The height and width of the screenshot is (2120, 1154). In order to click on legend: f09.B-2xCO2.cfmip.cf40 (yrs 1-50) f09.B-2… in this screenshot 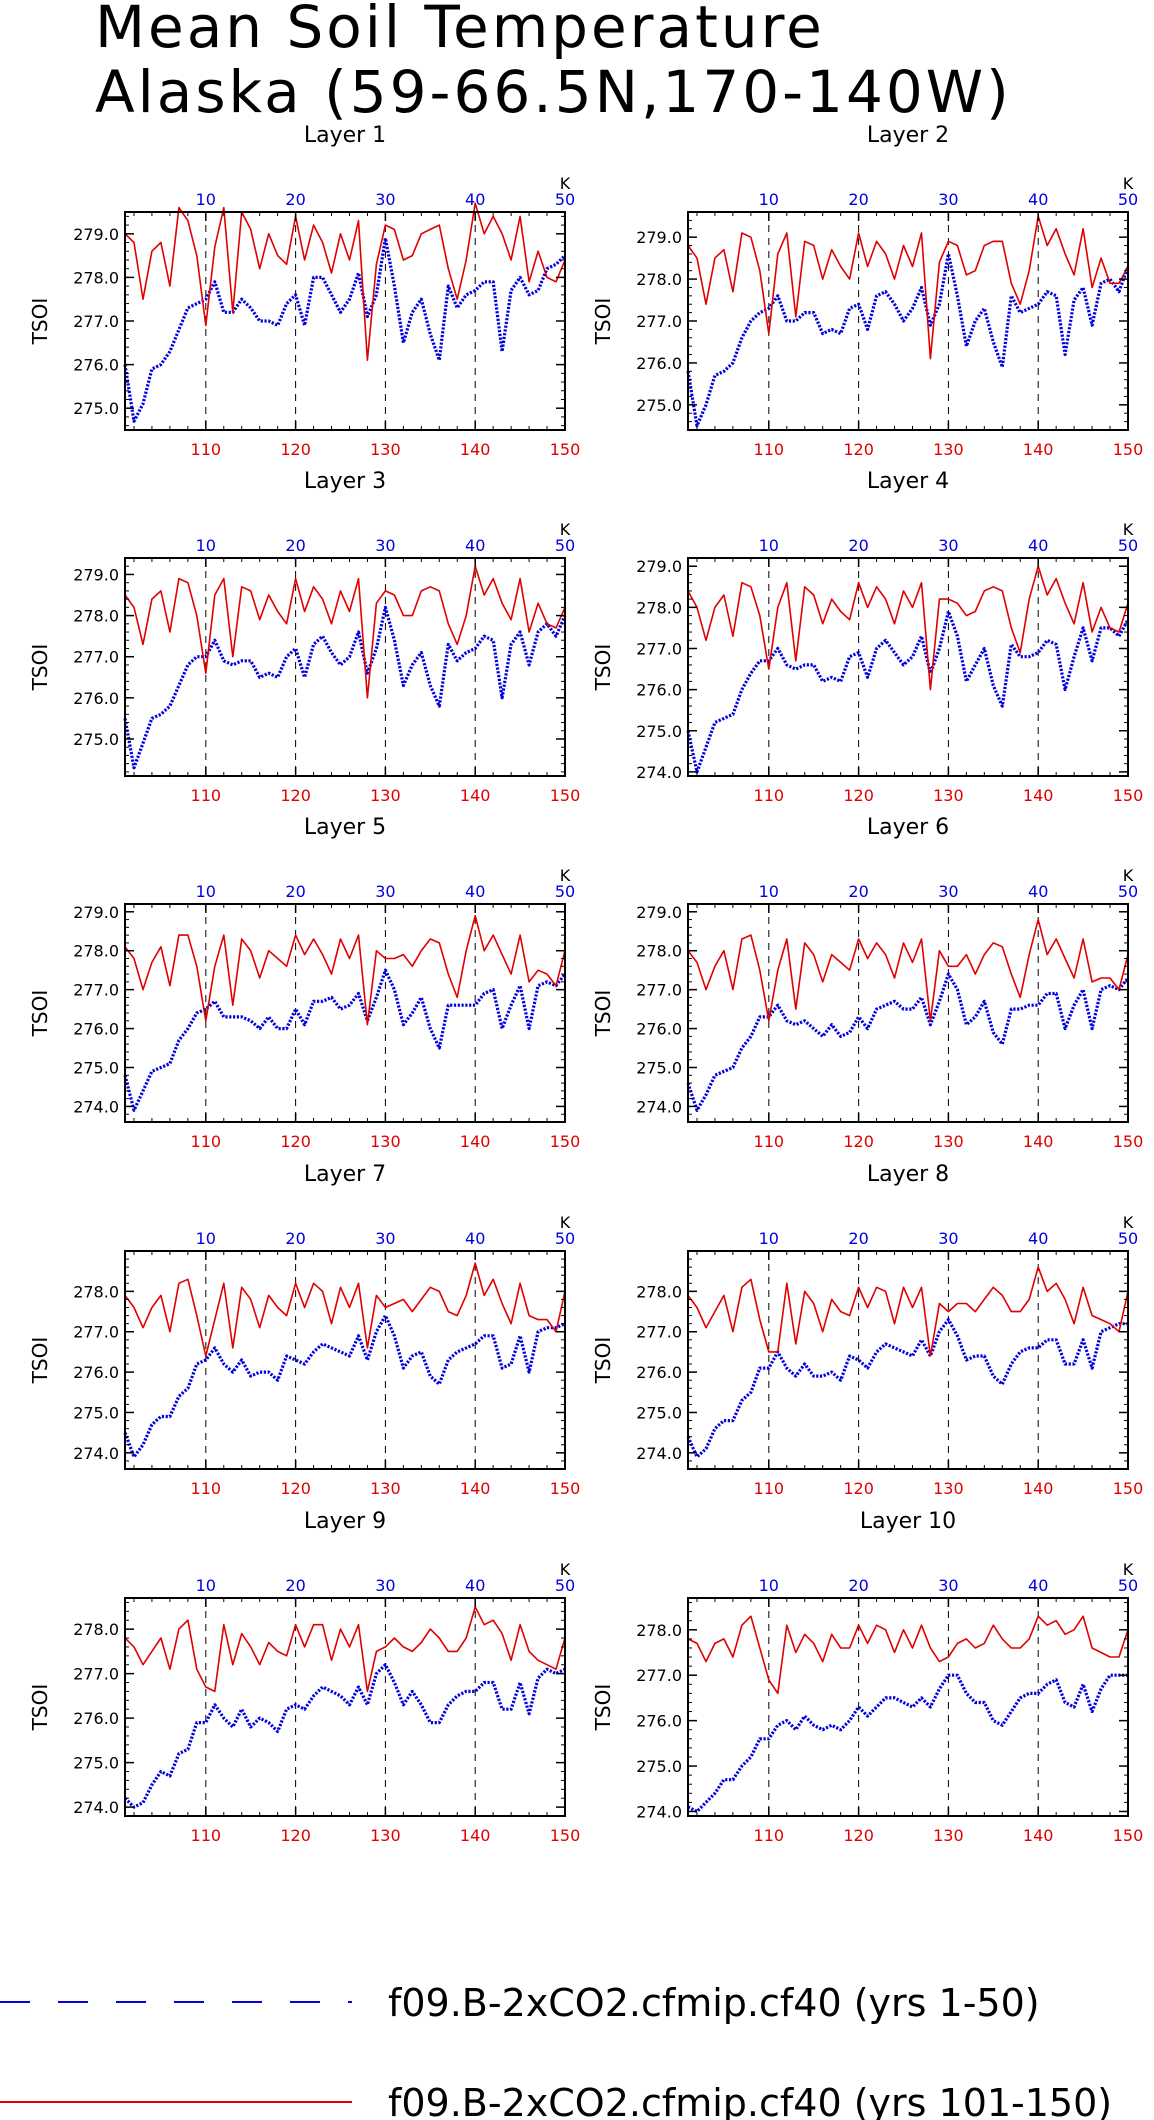, I will do `click(556, 2050)`.